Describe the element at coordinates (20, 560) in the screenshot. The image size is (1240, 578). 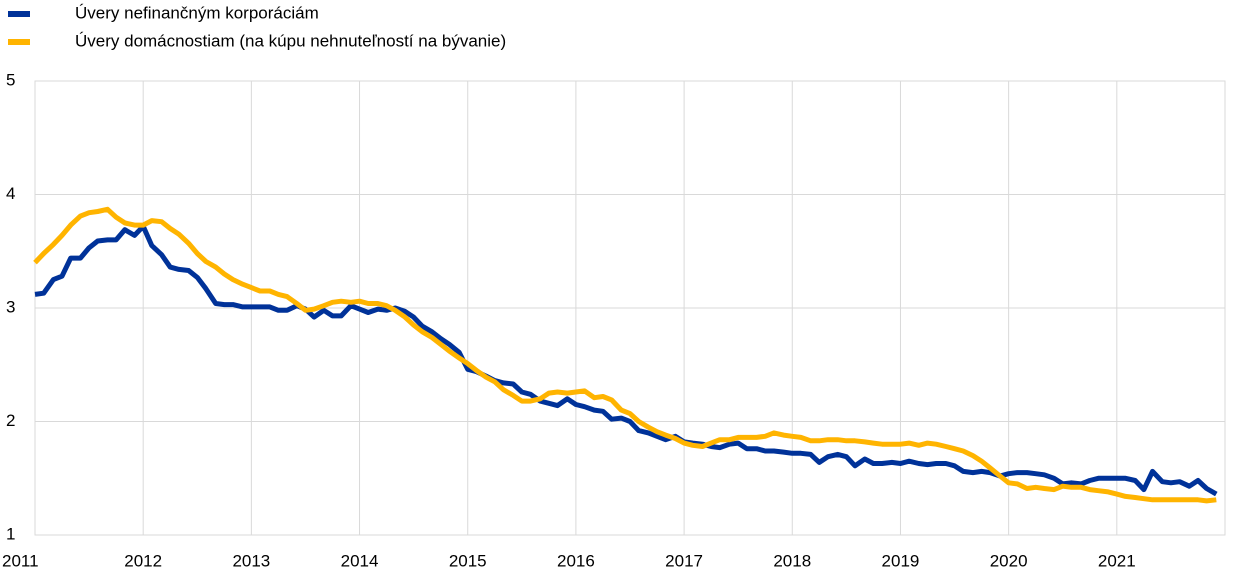
I see `x-tick-label: 2011` at that location.